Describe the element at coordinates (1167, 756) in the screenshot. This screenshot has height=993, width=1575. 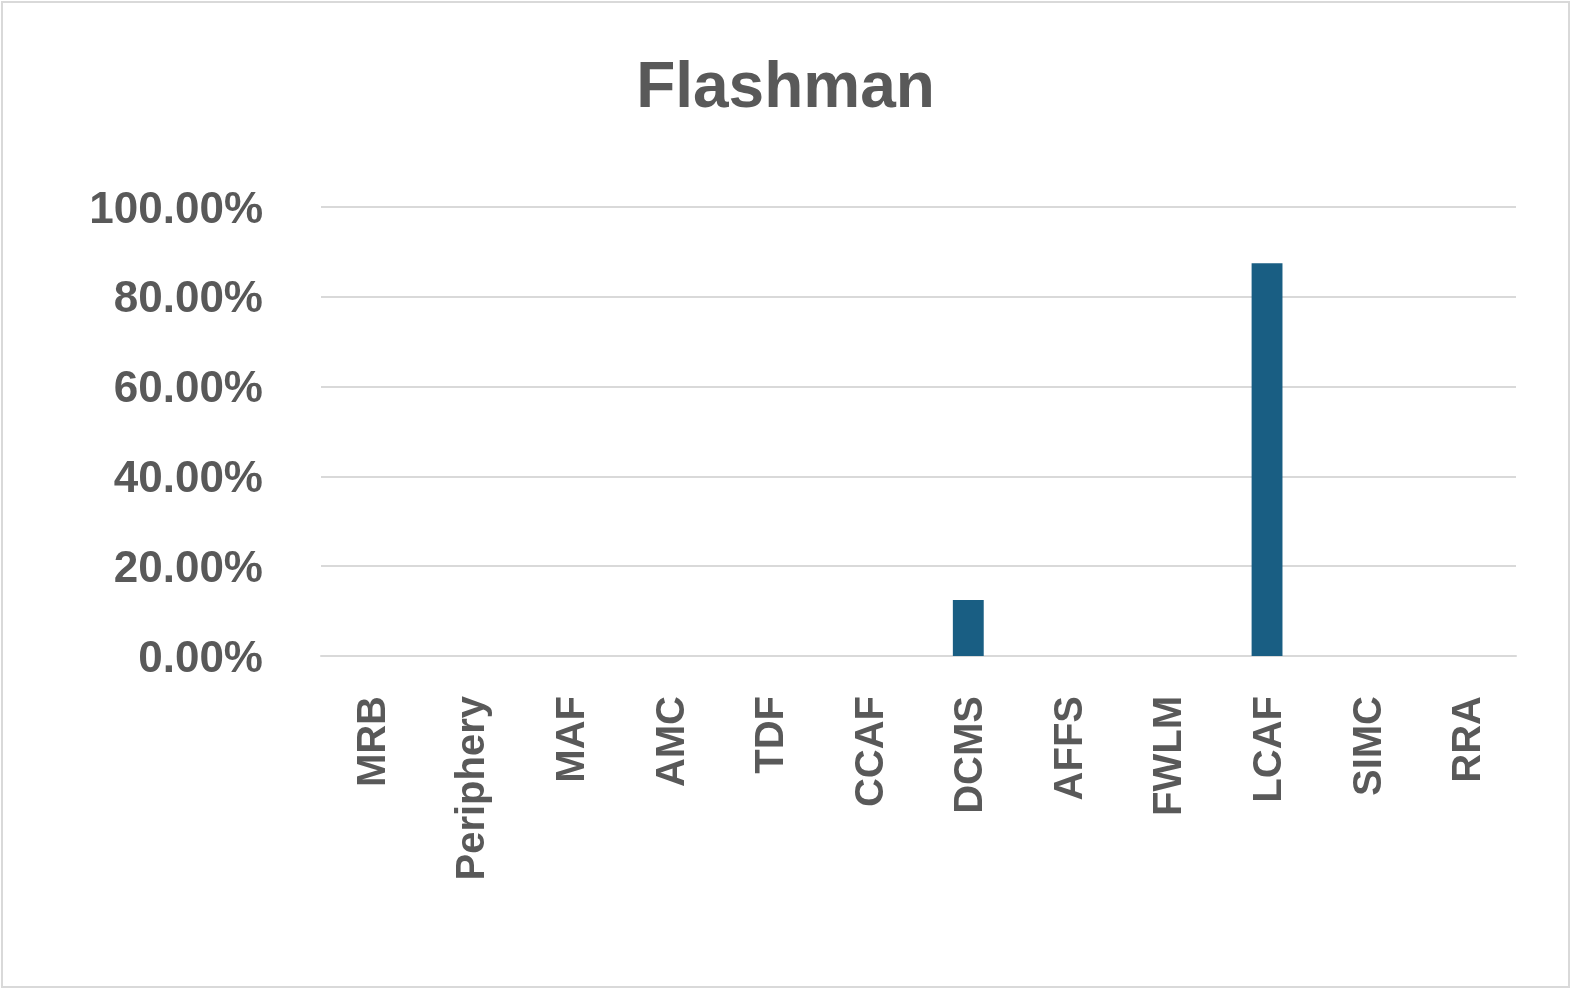
I see `x-tick-label: FWLM` at that location.